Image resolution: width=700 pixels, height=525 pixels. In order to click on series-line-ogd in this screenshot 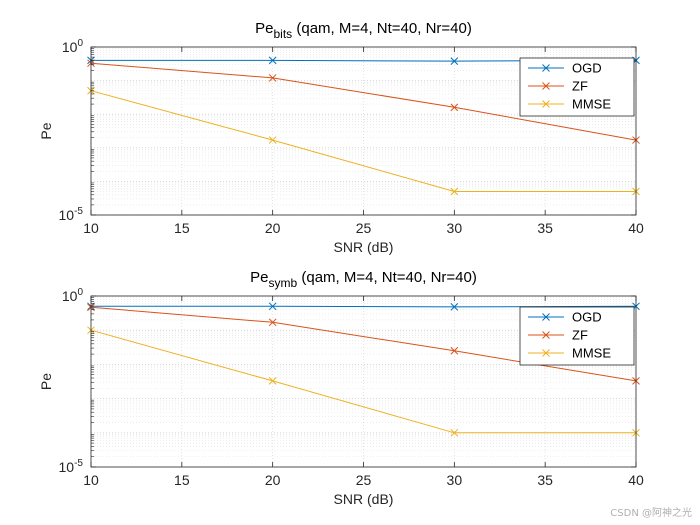, I will do `click(364, 306)`.